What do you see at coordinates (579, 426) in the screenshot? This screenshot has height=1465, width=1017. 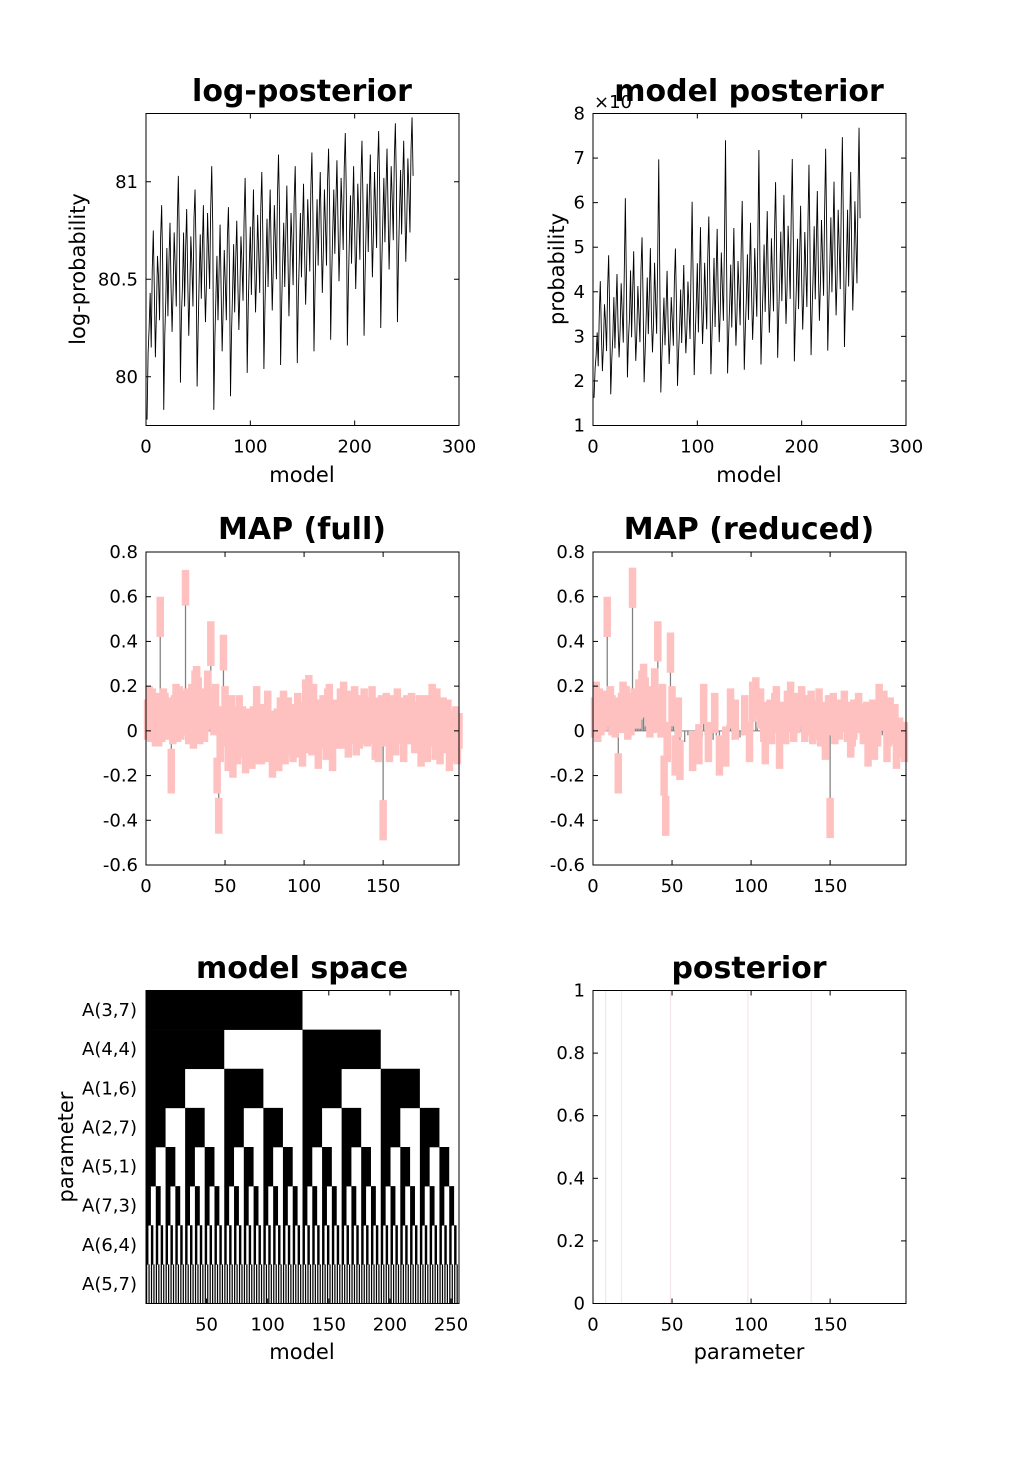 I see `model-posterior-y-tick-label: 1` at bounding box center [579, 426].